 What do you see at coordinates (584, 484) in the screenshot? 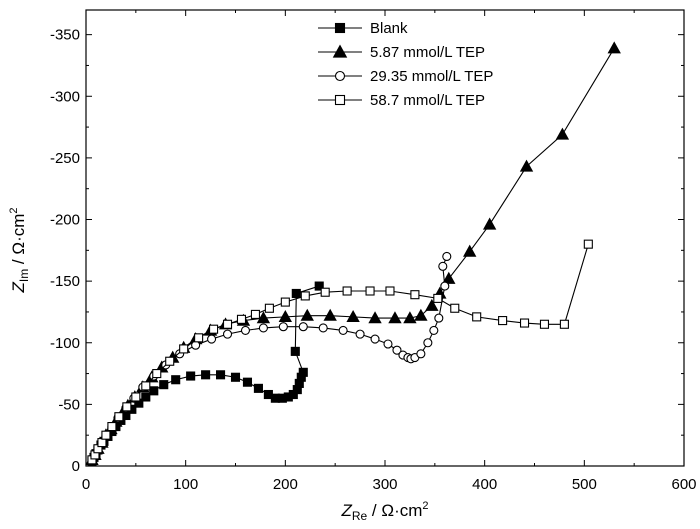
I see `x-tick-label: 500` at bounding box center [584, 484].